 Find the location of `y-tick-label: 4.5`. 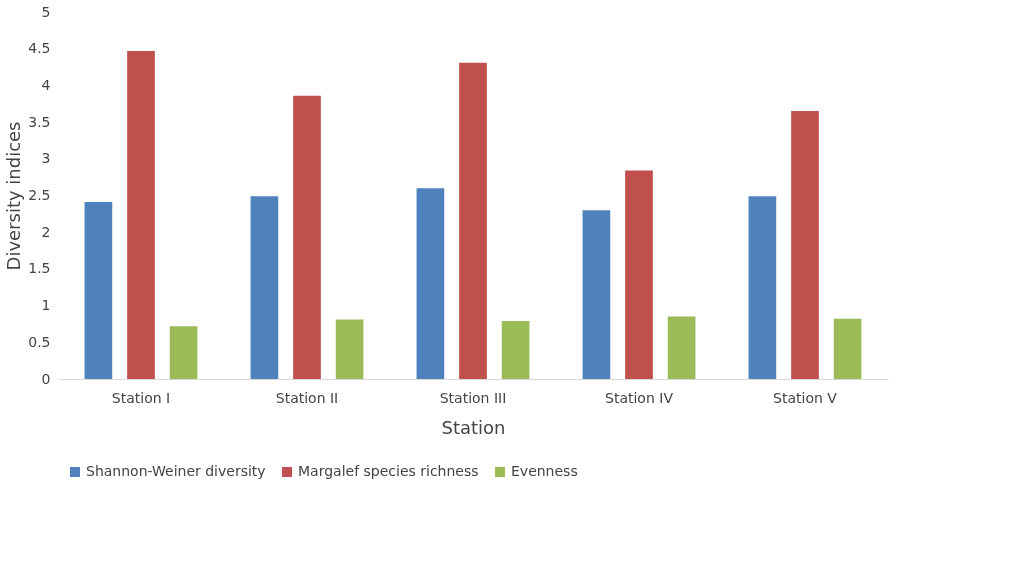

y-tick-label: 4.5 is located at coordinates (39, 48).